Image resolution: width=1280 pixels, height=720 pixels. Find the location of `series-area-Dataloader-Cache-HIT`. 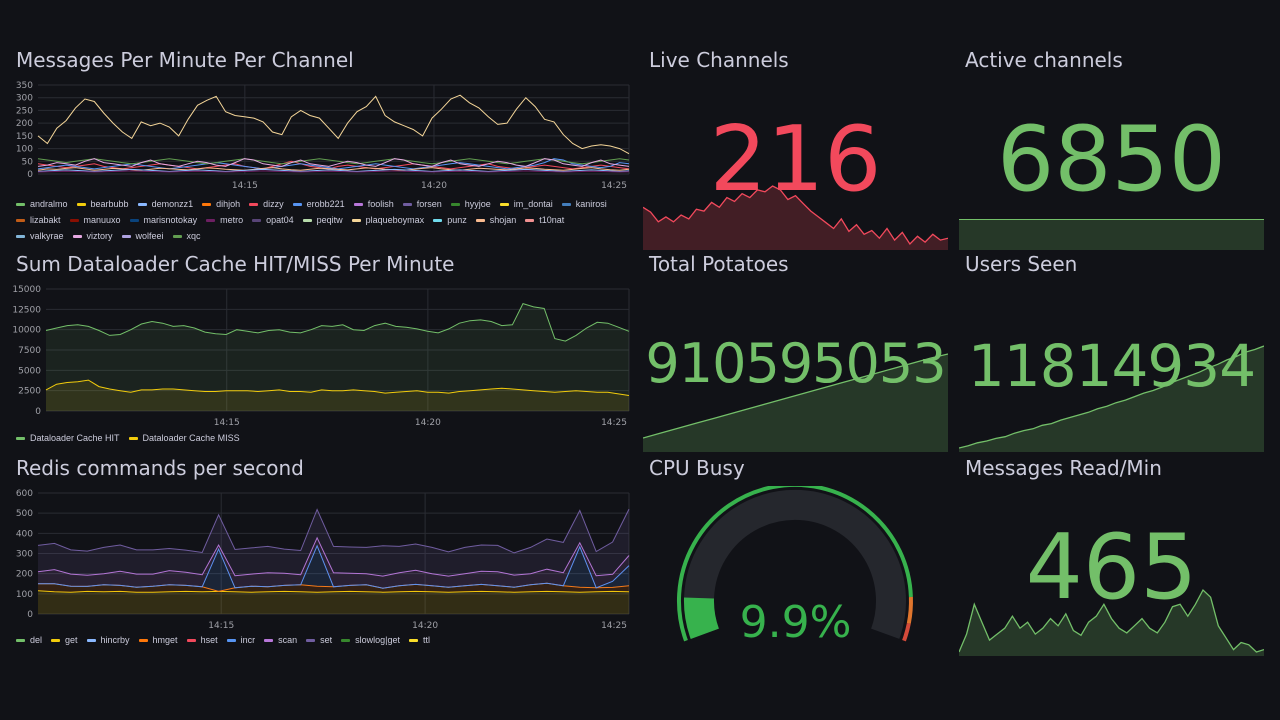

series-area-Dataloader-Cache-HIT is located at coordinates (337, 357).